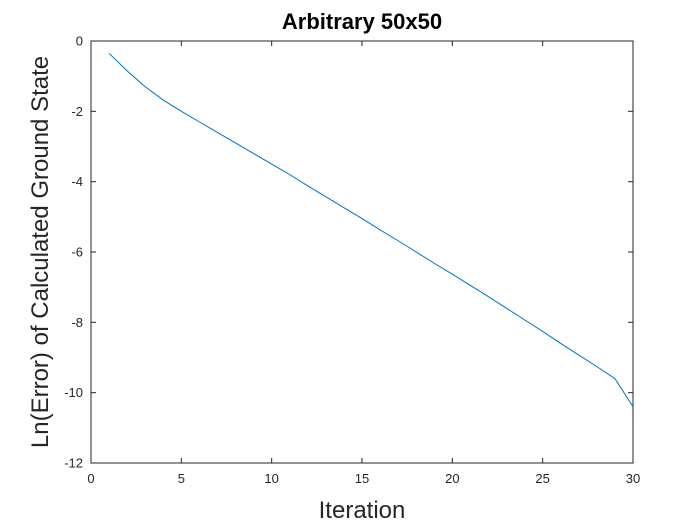 Image resolution: width=700 pixels, height=525 pixels. What do you see at coordinates (79, 41) in the screenshot?
I see `y-tick-label: 0` at bounding box center [79, 41].